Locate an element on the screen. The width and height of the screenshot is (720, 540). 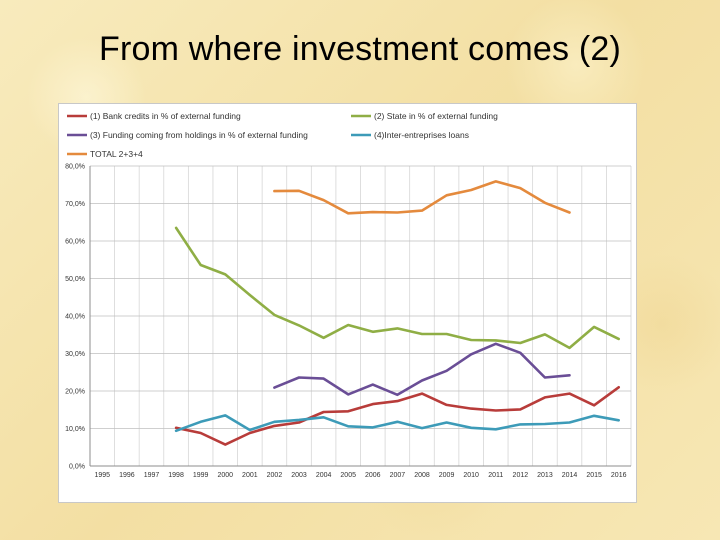
slide-title: From where investment comes (2) is located at coordinates (359, 49).